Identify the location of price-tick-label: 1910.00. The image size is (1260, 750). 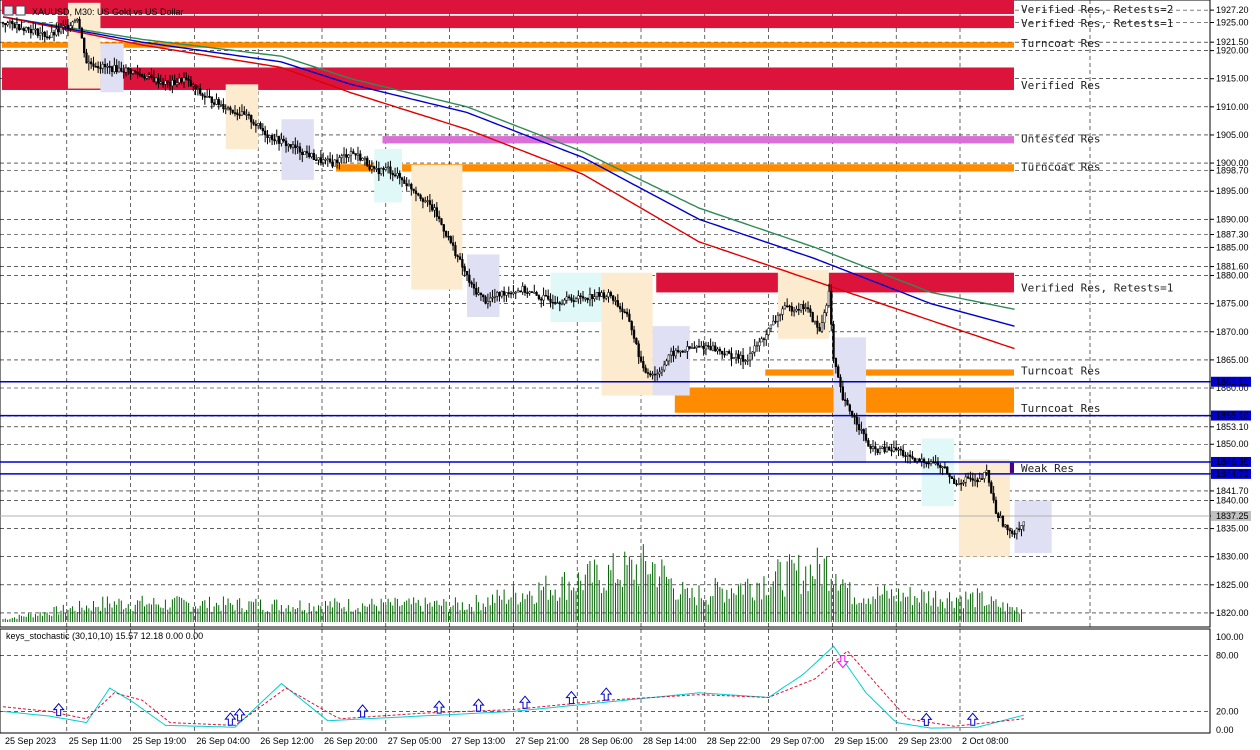
(1232, 107).